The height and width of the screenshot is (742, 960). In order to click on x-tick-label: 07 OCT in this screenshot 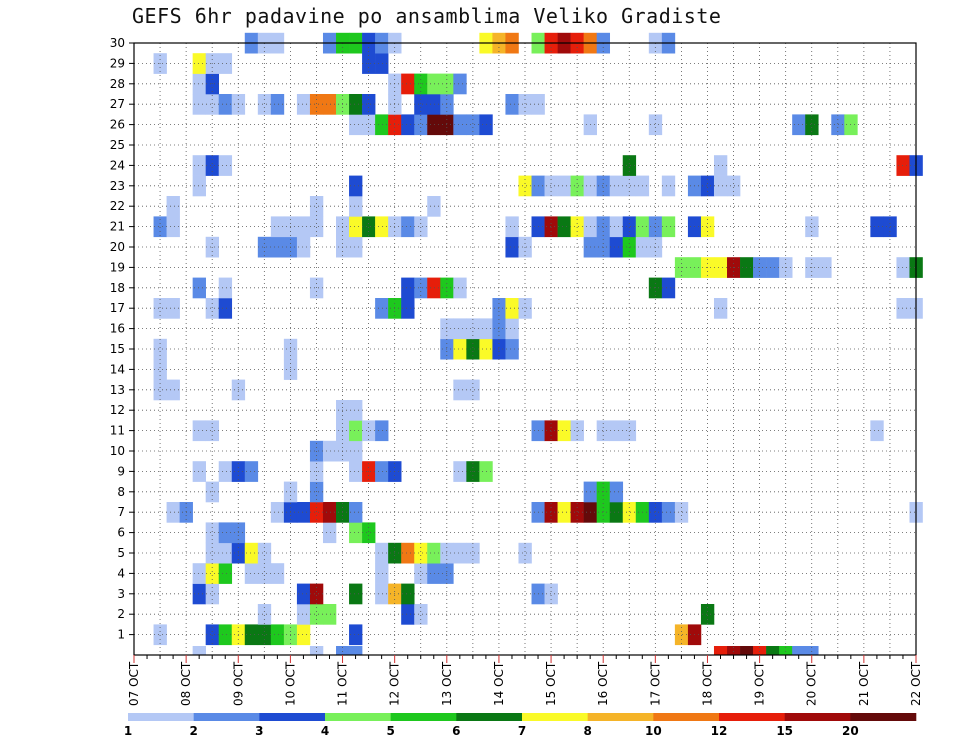, I will do `click(134, 683)`.